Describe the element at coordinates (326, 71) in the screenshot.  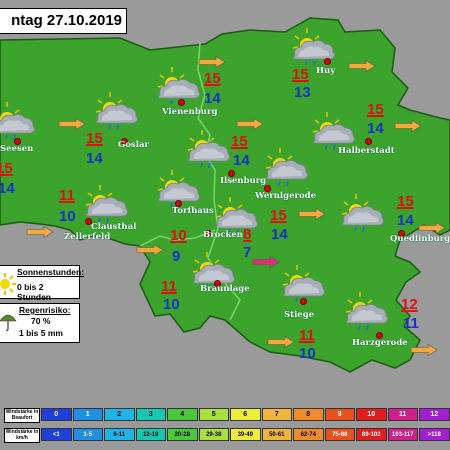
I see `place-name-huy: Huy` at that location.